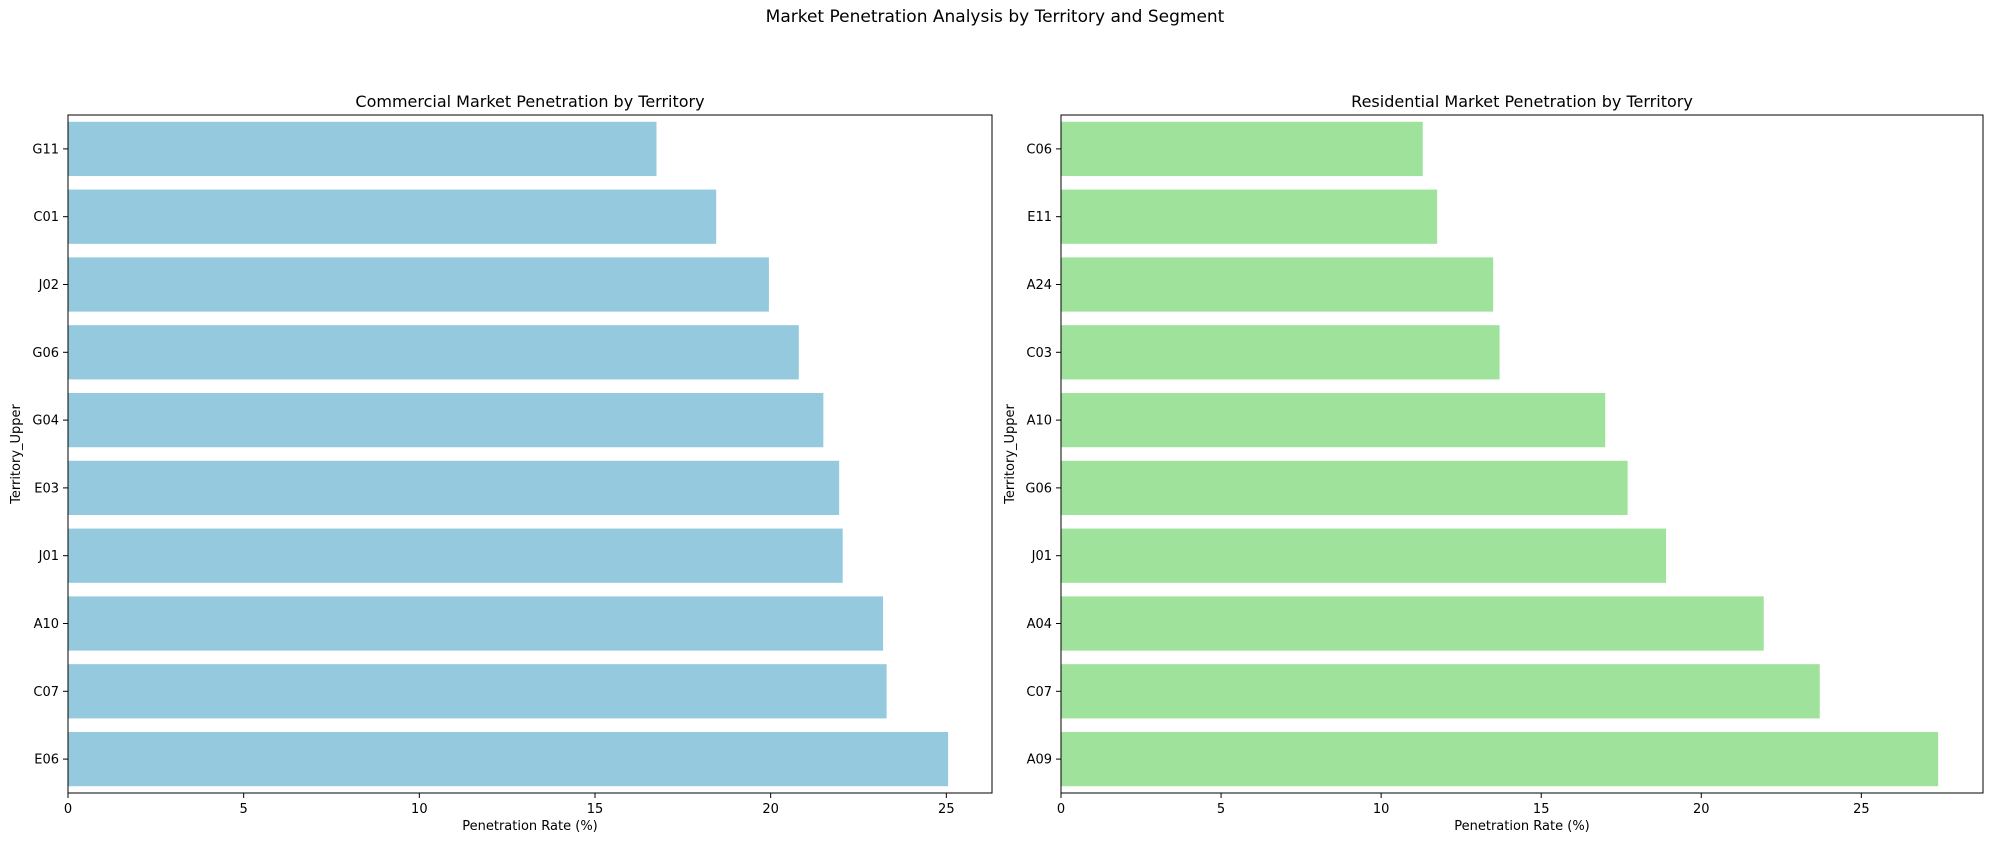 The height and width of the screenshot is (844, 1990). Describe the element at coordinates (48, 556) in the screenshot. I see `commercial-y-tick-label: J01` at that location.